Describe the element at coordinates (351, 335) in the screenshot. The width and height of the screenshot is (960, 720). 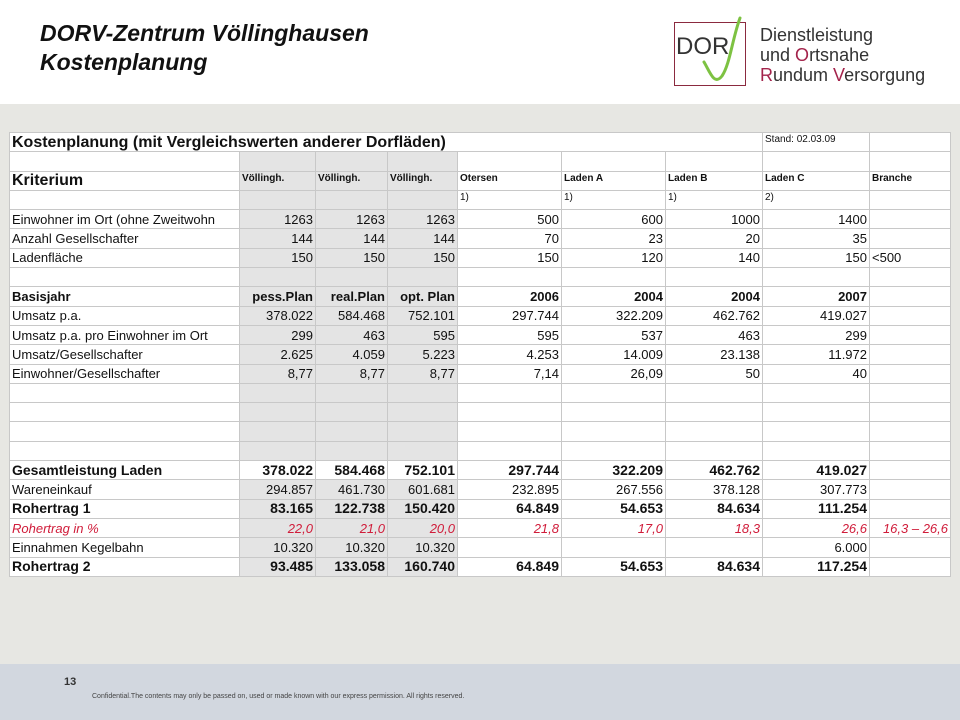
I see `value-cell: 463` at that location.